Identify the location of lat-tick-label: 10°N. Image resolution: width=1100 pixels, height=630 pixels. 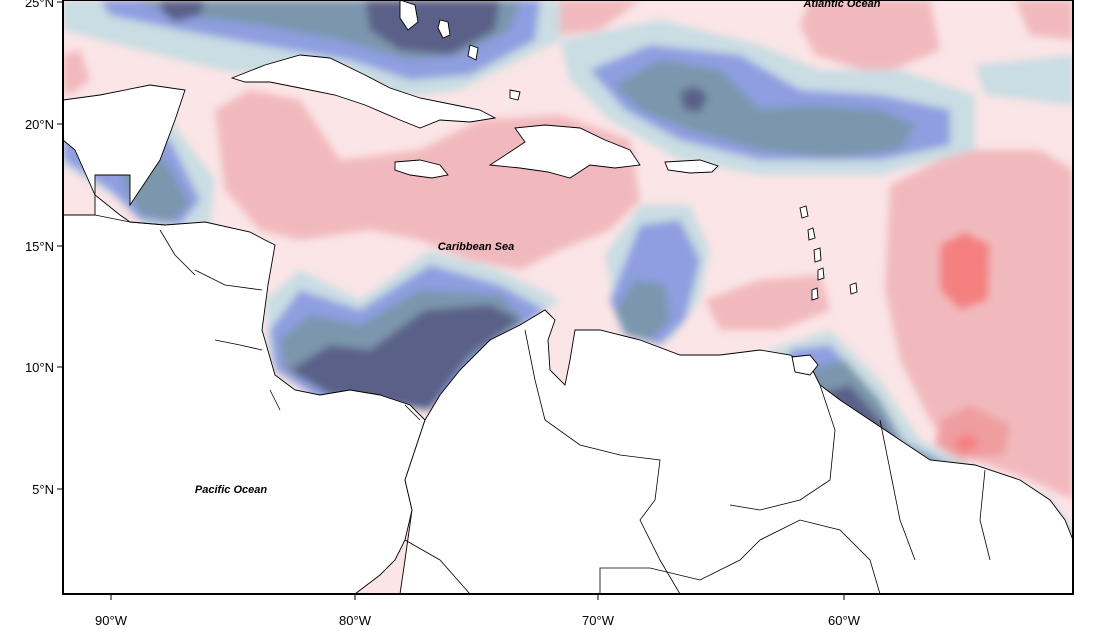
(39, 367).